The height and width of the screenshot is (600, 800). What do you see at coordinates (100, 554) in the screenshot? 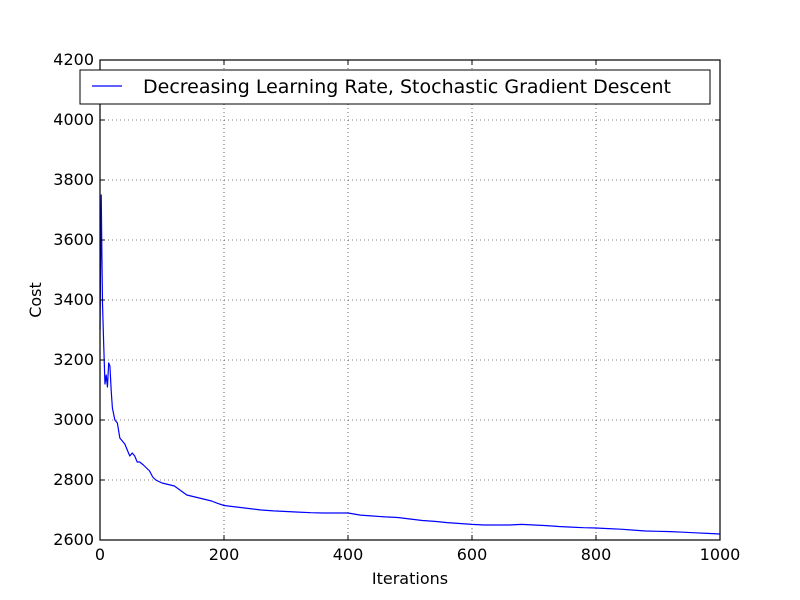
I see `x-tick-label: 0` at bounding box center [100, 554].